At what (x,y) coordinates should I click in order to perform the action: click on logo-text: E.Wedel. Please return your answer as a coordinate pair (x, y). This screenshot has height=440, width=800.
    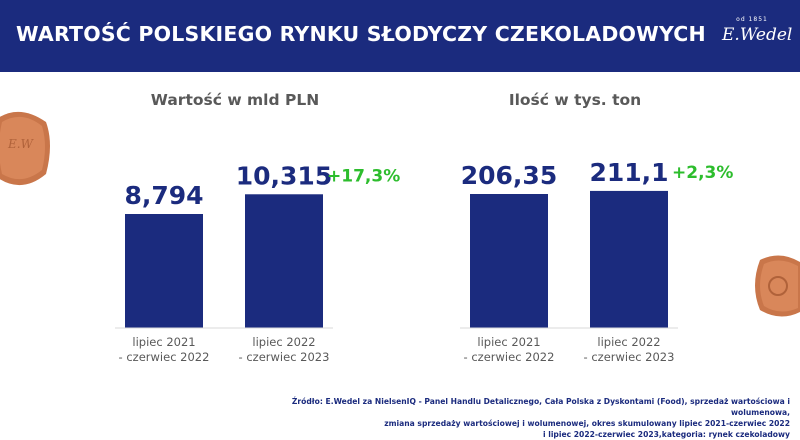
    Looking at the image, I should click on (757, 35).